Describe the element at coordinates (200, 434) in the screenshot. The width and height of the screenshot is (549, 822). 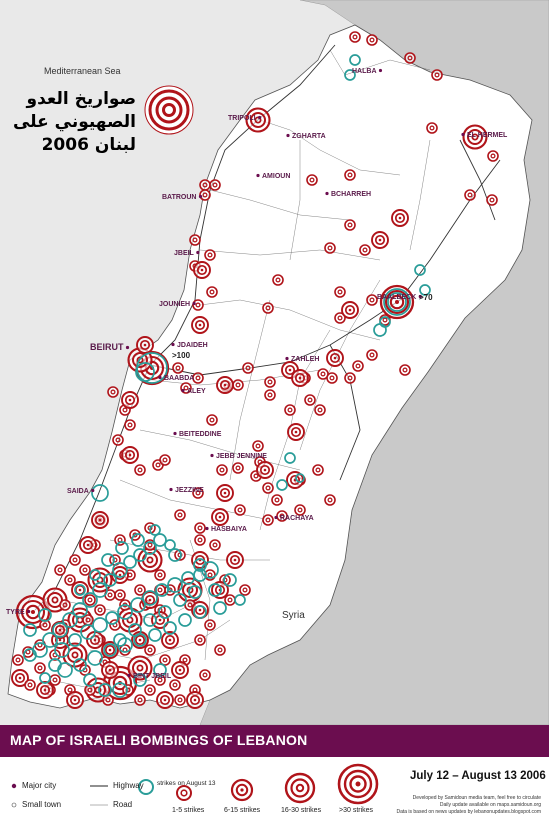
I see `city-label-beiteddine: BEITEDDINE` at that location.